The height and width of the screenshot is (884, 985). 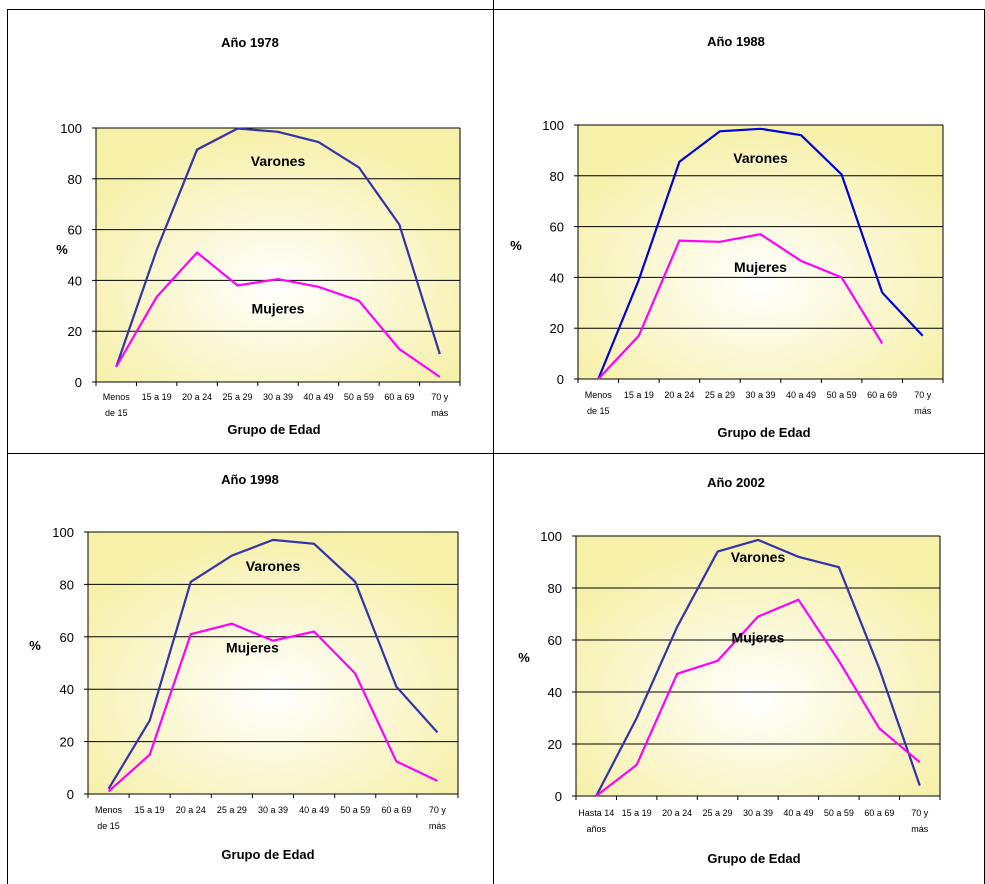 I want to click on chart-title: Año 2002, so click(x=736, y=482).